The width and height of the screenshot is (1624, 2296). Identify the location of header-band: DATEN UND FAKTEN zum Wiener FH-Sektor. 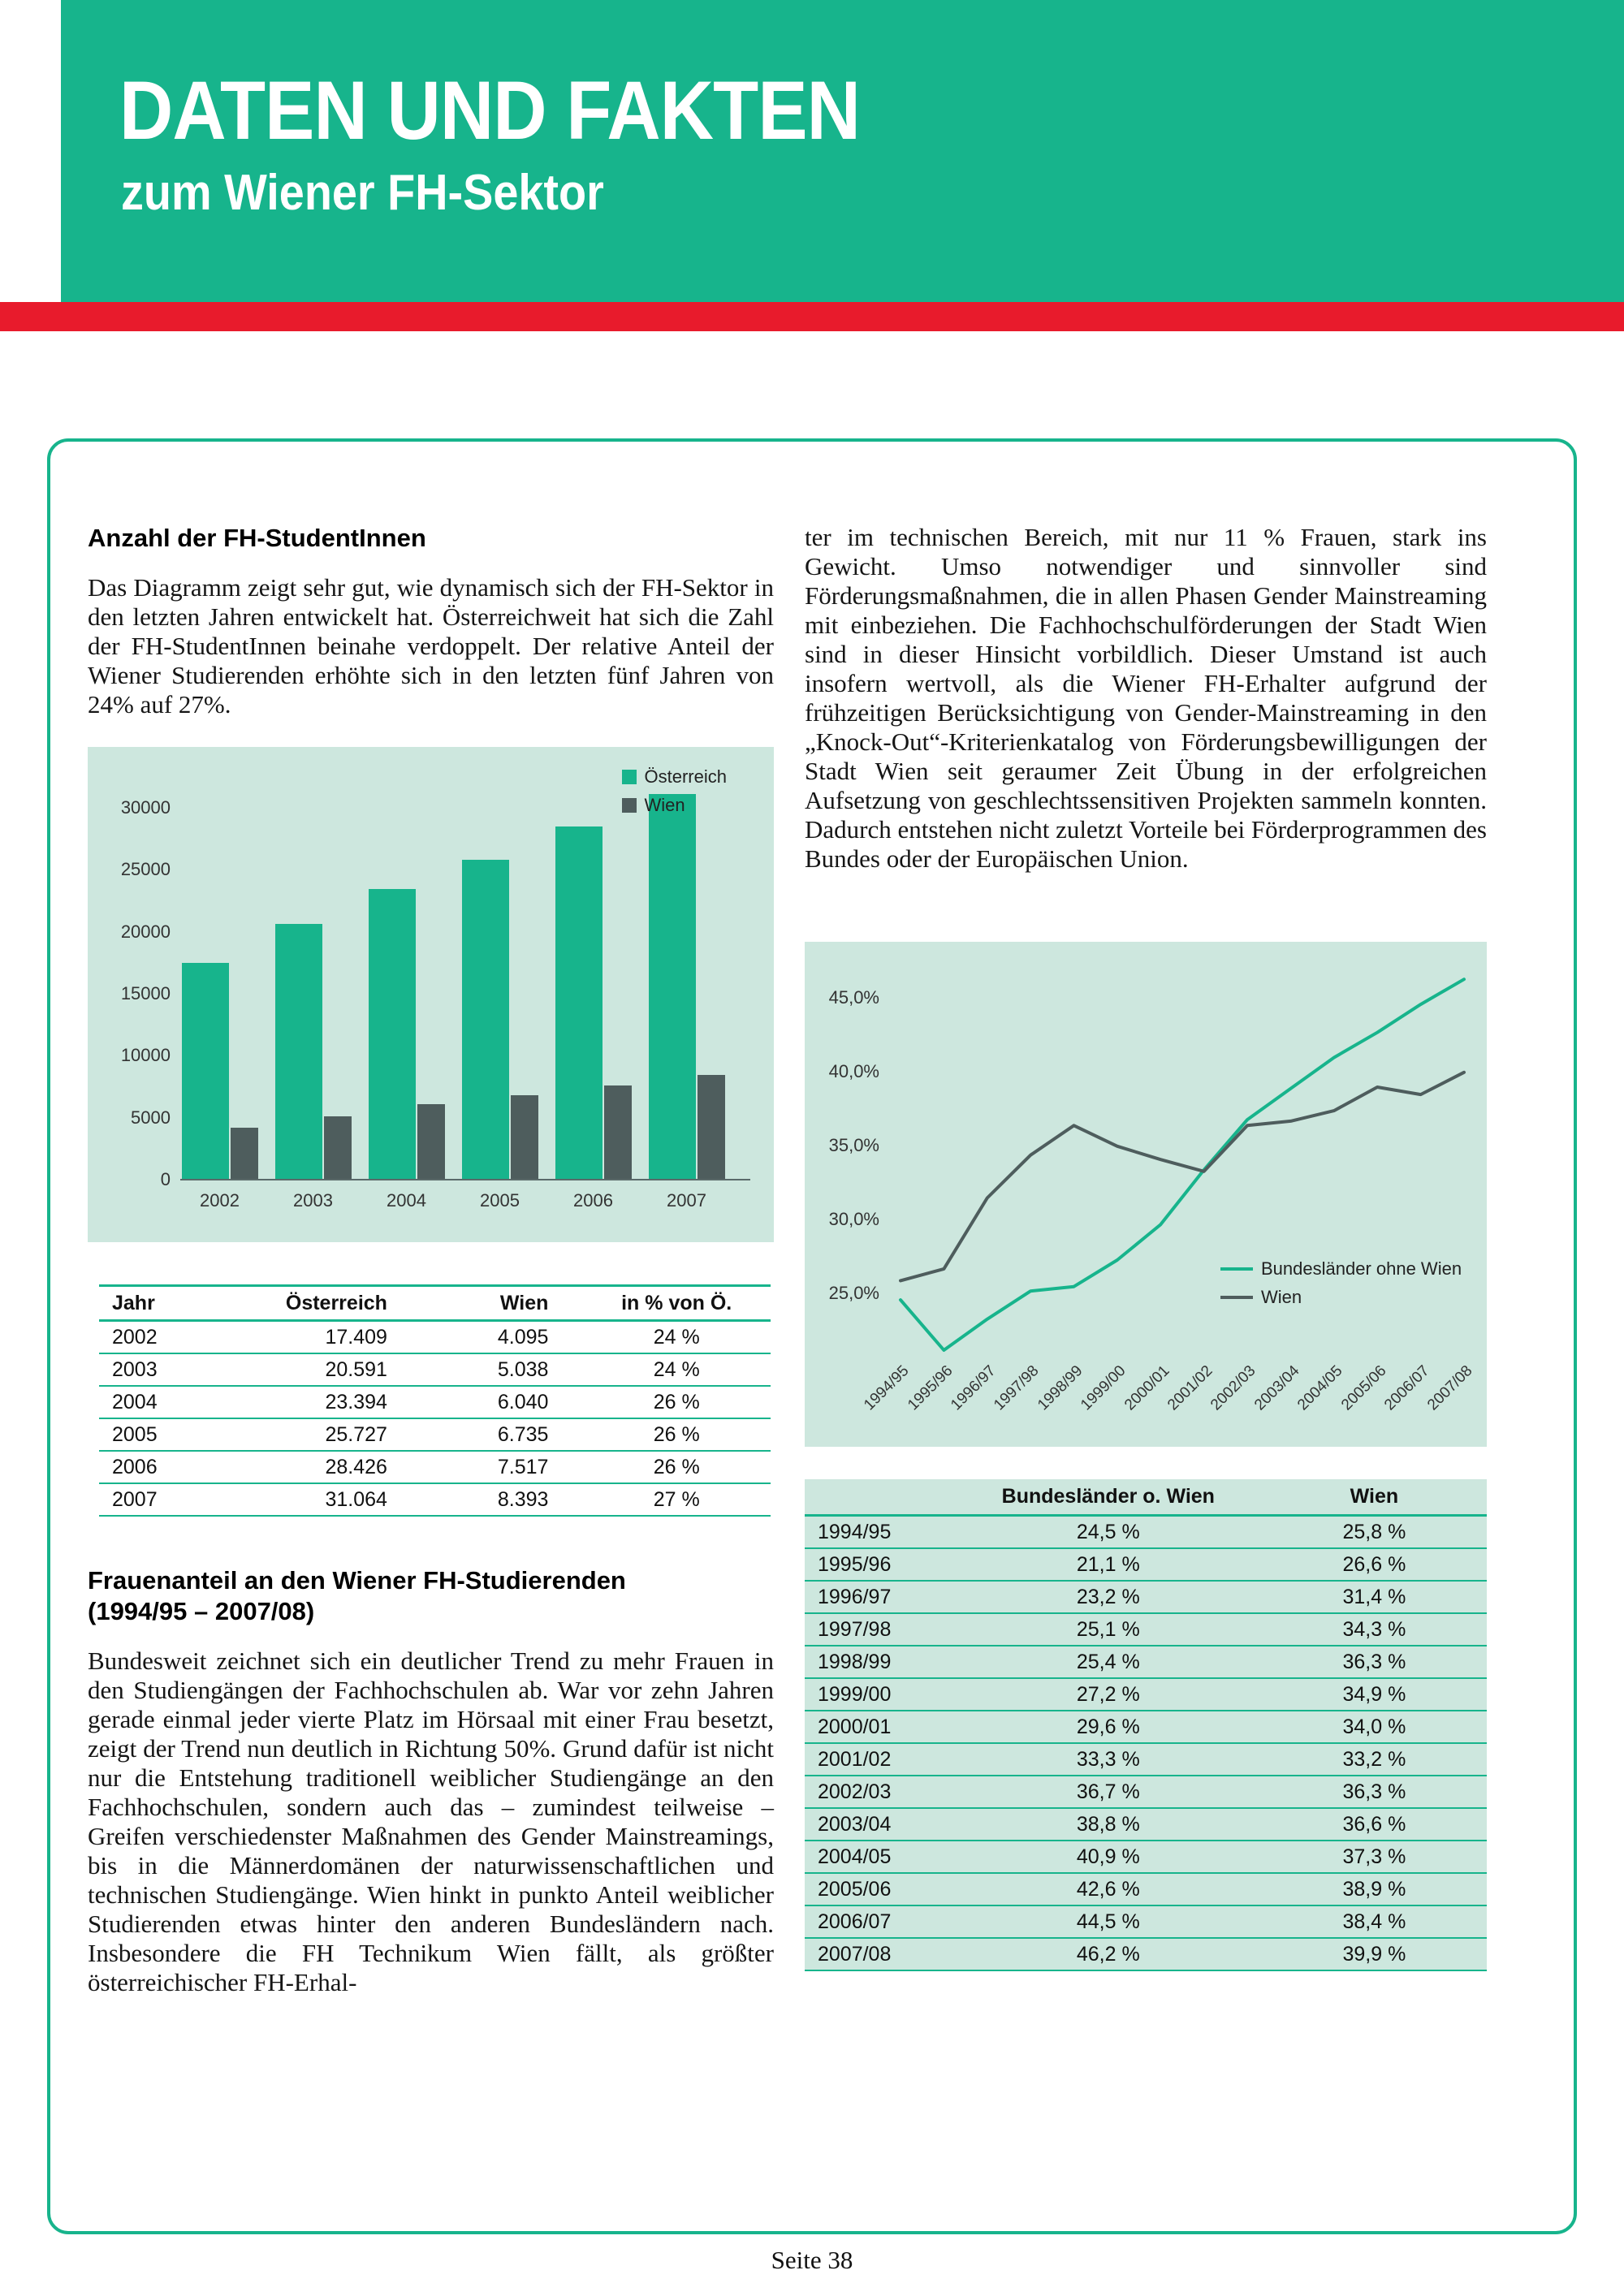
(842, 151).